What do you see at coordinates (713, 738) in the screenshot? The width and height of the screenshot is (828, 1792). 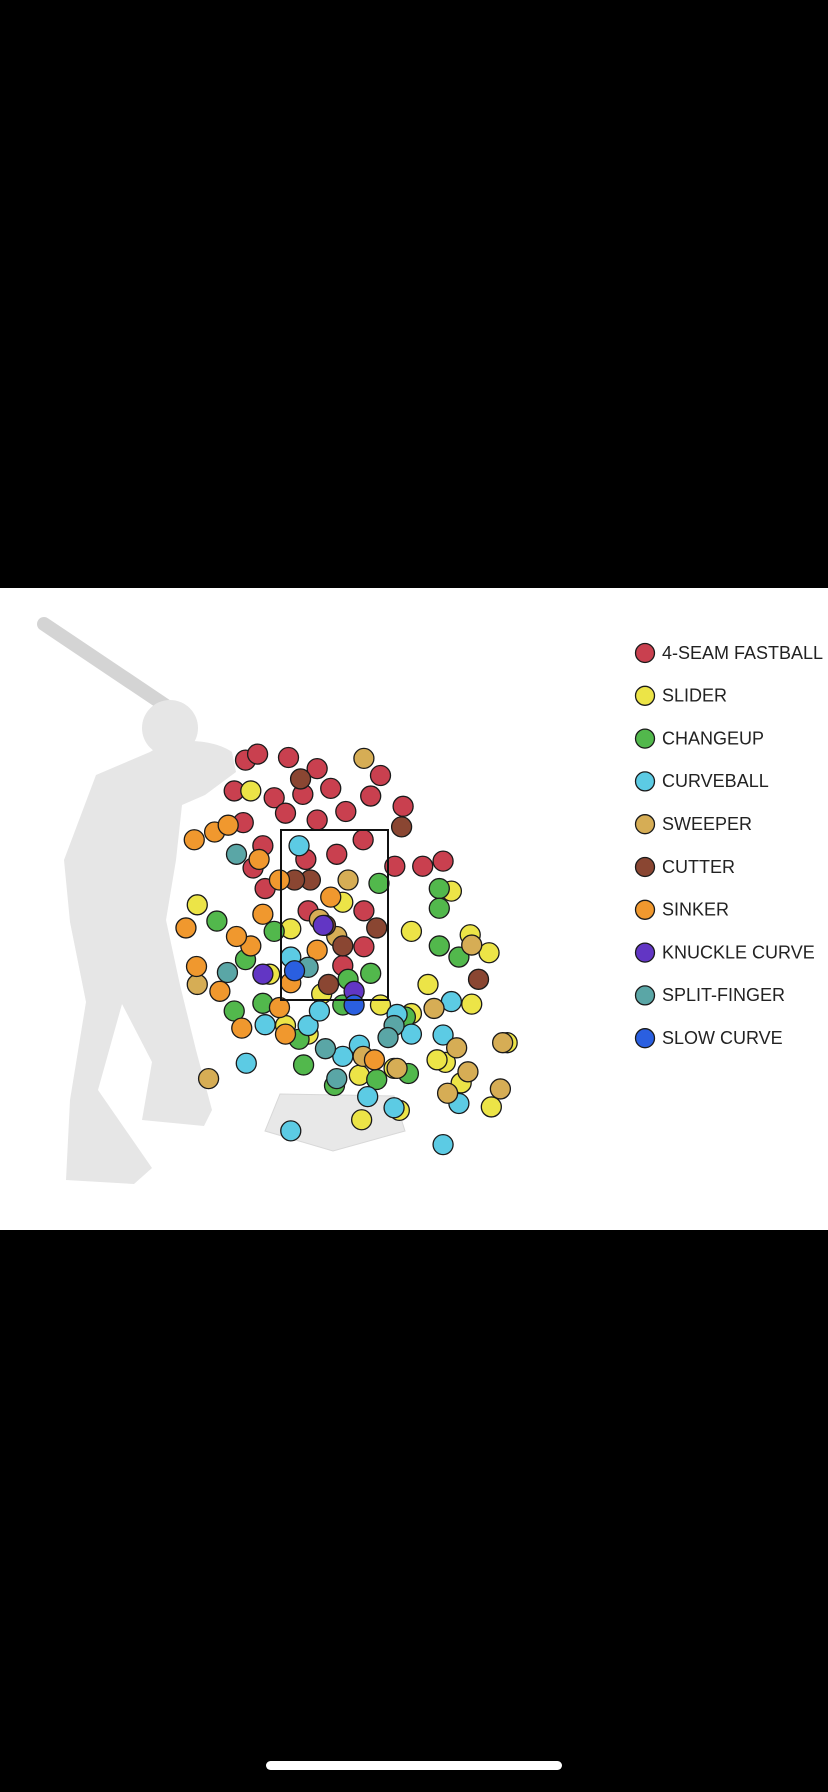 I see `legend-label: CHANGEUP` at bounding box center [713, 738].